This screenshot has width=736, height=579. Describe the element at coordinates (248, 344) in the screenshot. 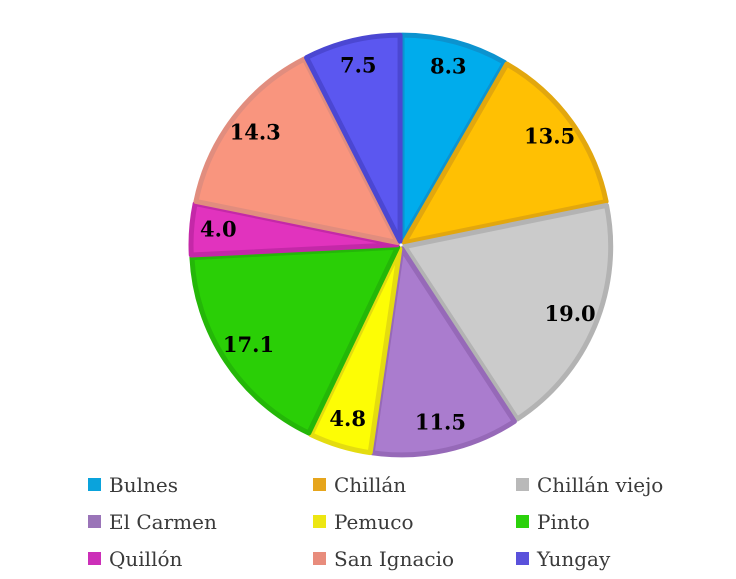

I see `slice-value-label: 17.1` at that location.